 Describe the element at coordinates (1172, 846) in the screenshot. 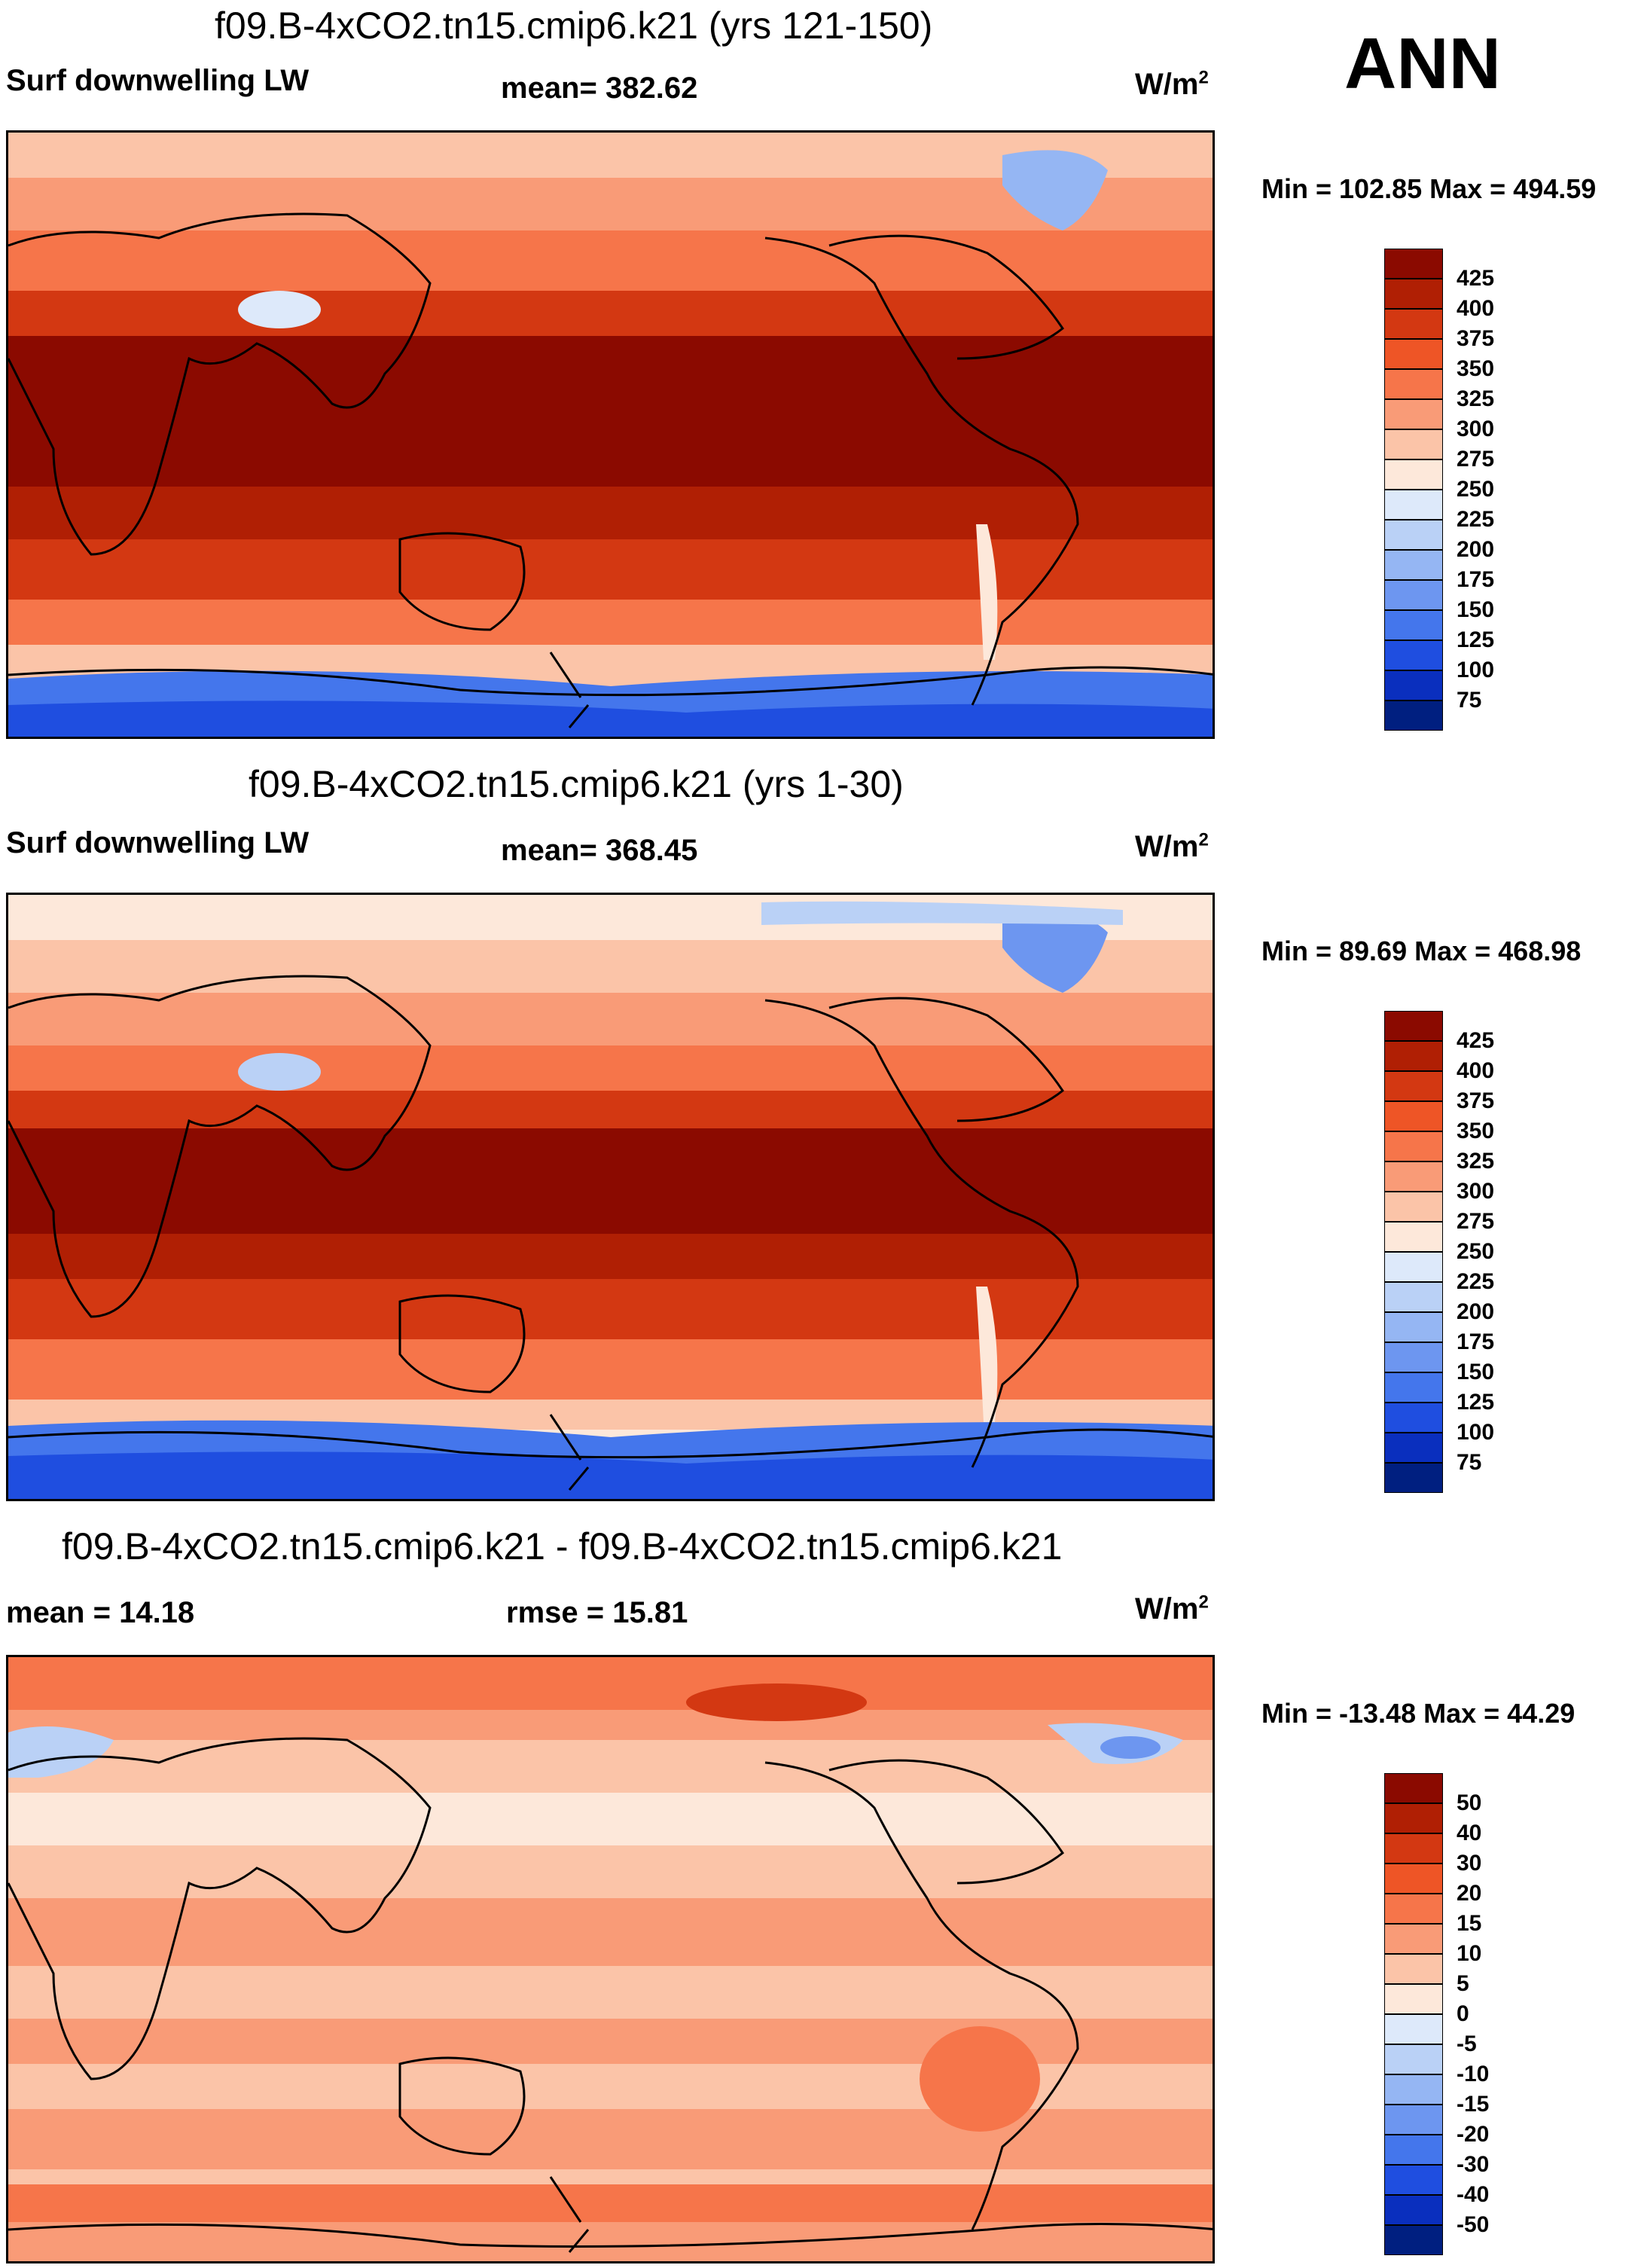

I see `panel-2-units: W/m2` at that location.